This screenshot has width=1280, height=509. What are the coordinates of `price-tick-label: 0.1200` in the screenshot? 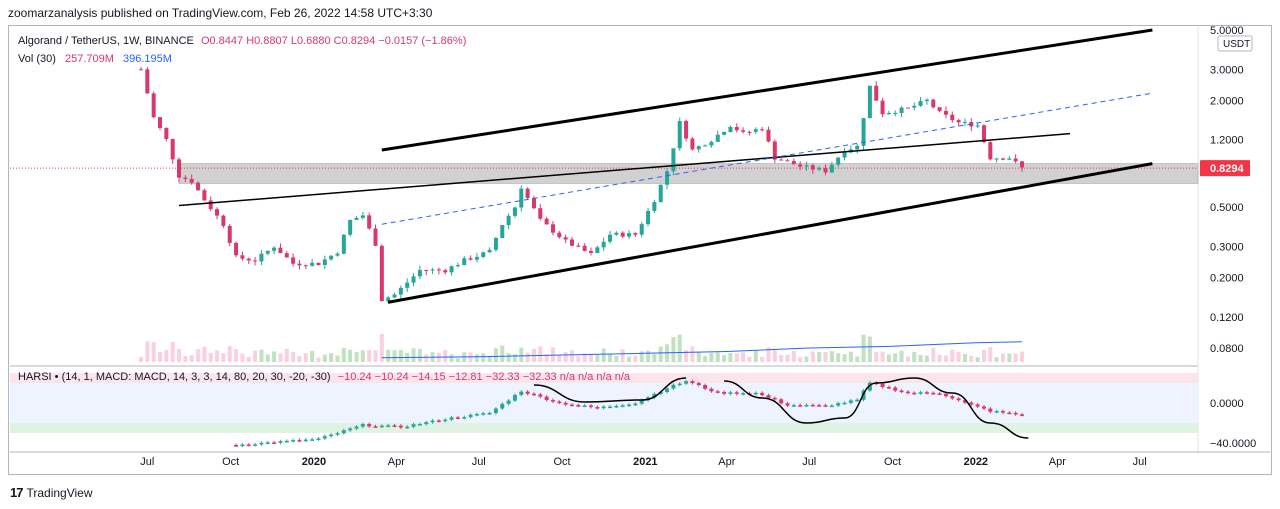 It's located at (1227, 318).